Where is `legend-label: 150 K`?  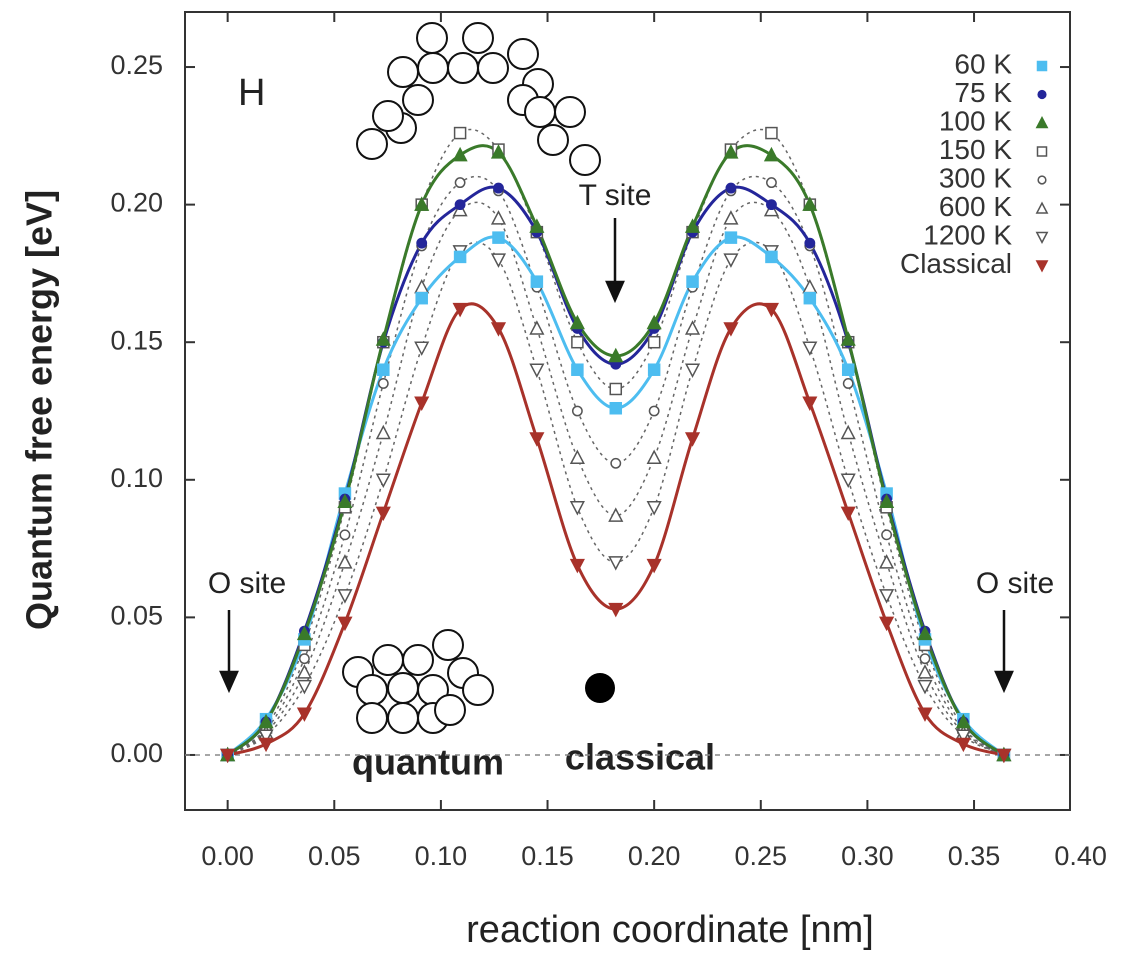 legend-label: 150 K is located at coordinates (975, 149).